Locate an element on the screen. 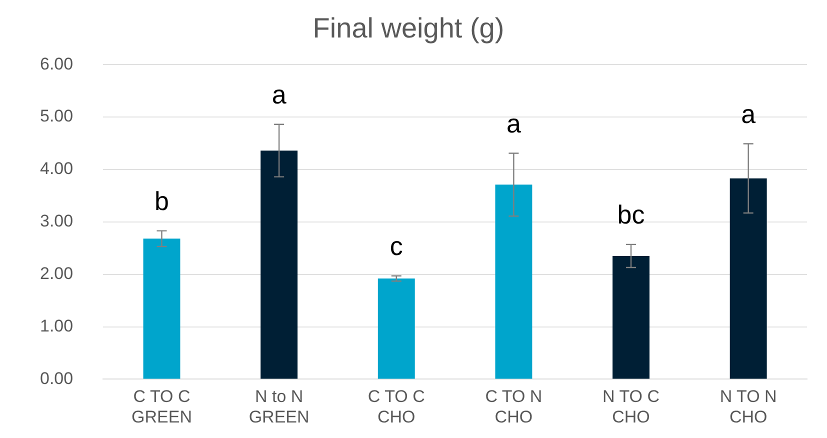 The height and width of the screenshot is (438, 827). y-tick-label: 1.00 is located at coordinates (57, 326).